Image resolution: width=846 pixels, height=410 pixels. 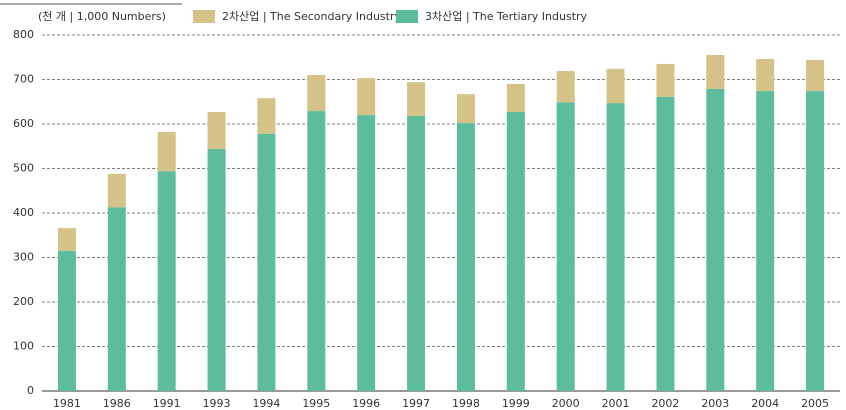 What do you see at coordinates (117, 403) in the screenshot?
I see `x-tick-label: 1986` at bounding box center [117, 403].